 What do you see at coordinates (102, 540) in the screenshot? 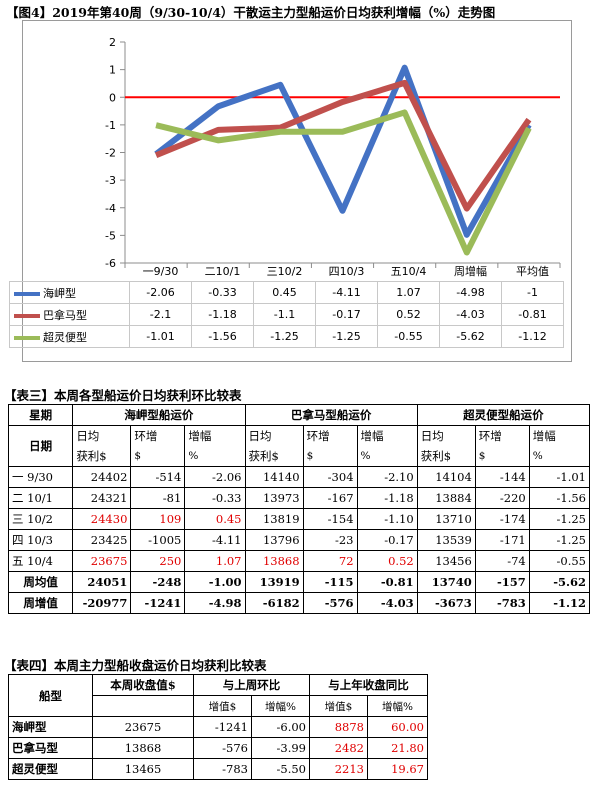
I see `table-cell: 23425` at bounding box center [102, 540].